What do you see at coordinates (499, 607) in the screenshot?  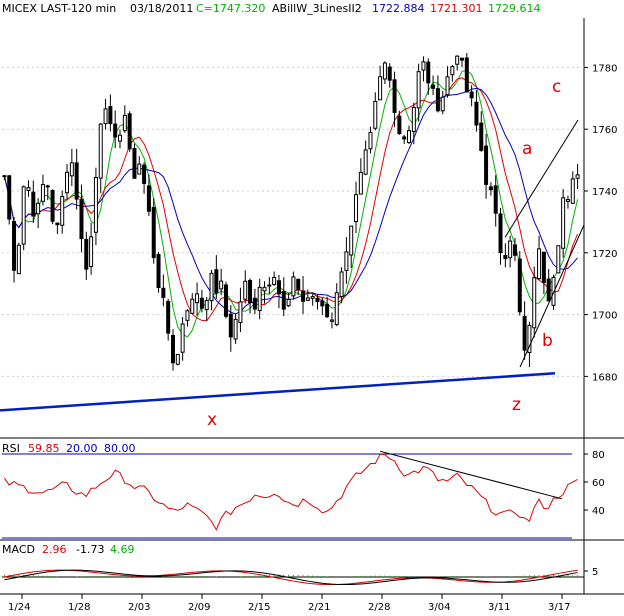 I see `x-tick-label: 3/11` at bounding box center [499, 607].